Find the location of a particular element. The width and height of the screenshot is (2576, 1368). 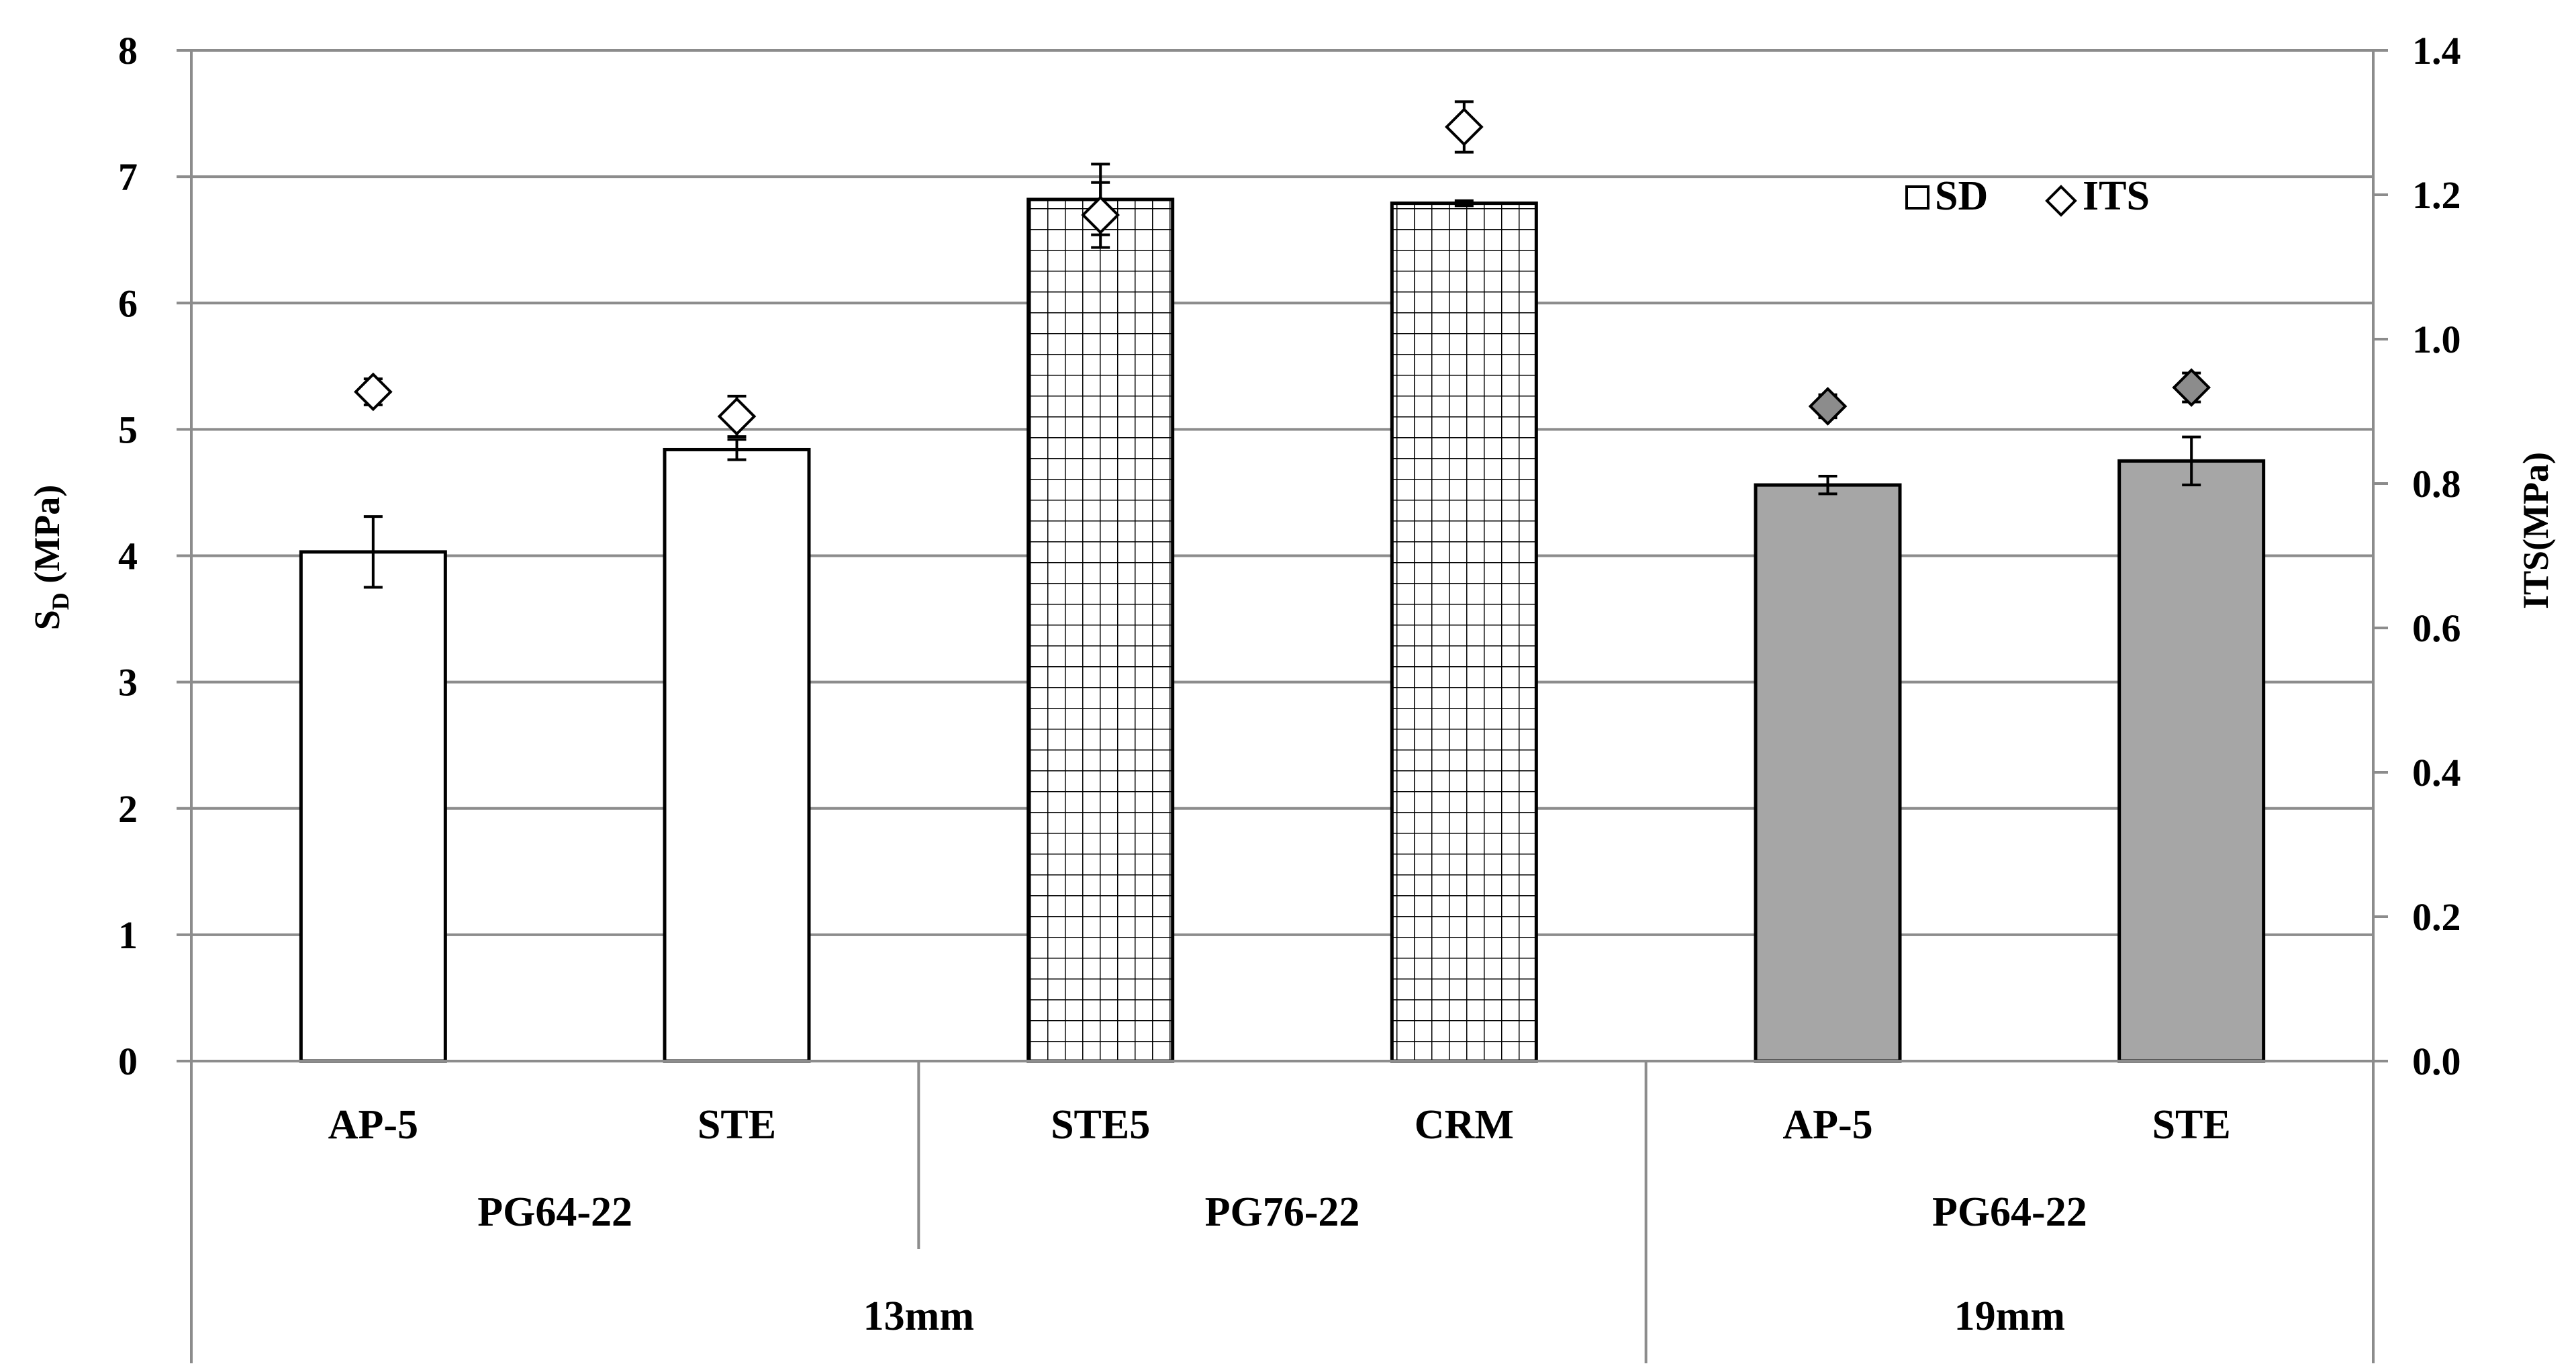

y-right-tick-label-0: 0.0 is located at coordinates (2436, 1061).